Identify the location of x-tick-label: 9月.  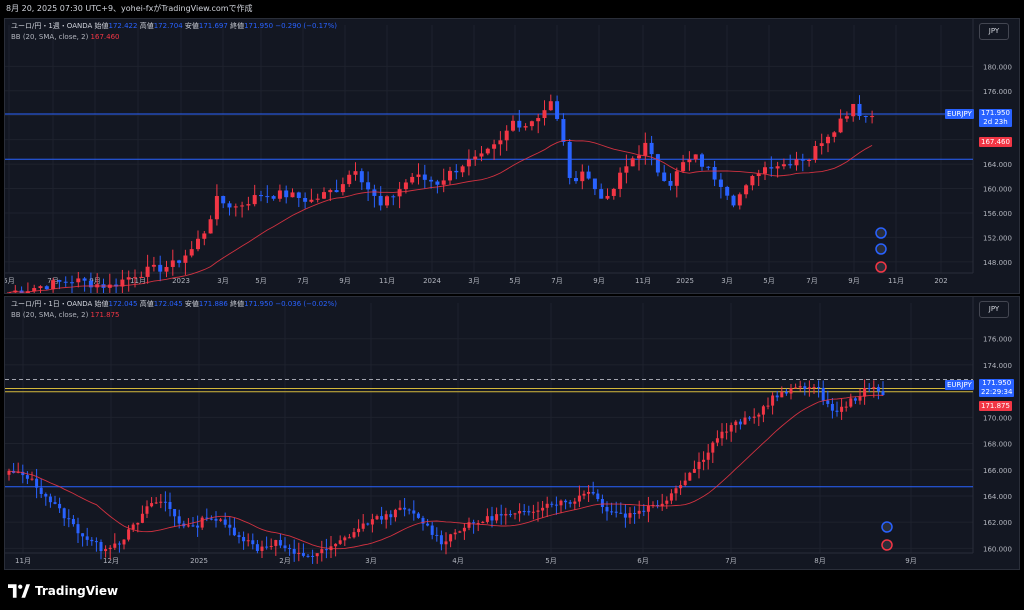
(853, 281).